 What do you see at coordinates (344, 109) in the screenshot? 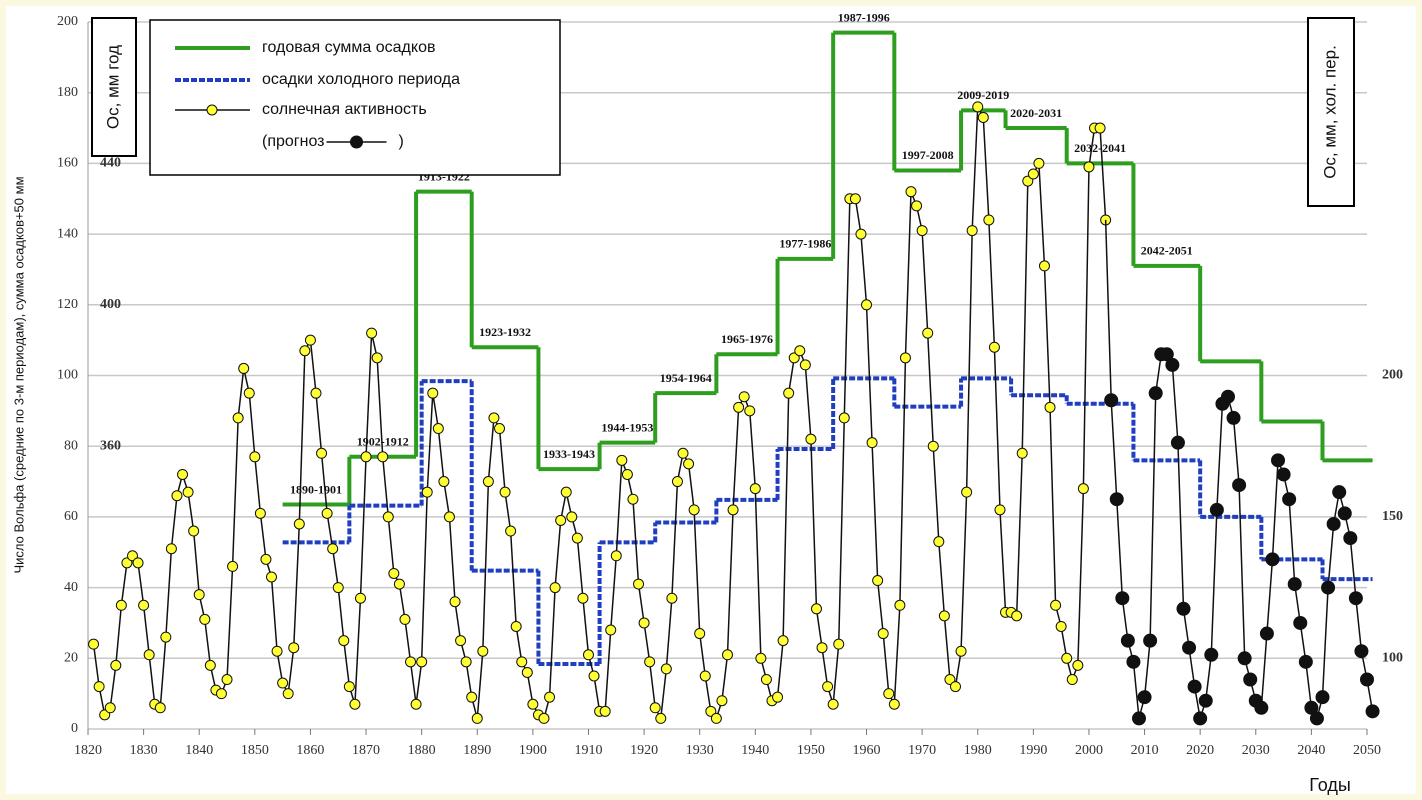
I see `legend-label: солнечная активность` at bounding box center [344, 109].